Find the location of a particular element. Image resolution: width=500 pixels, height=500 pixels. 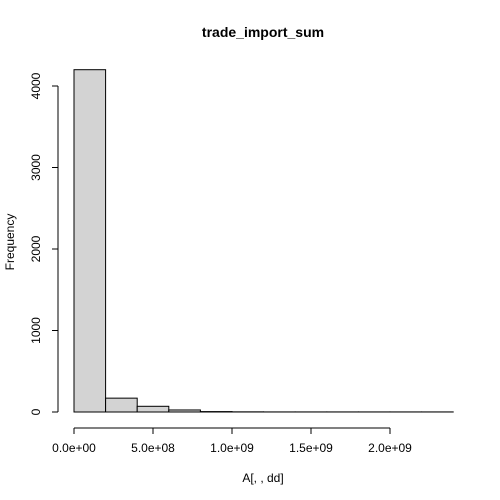

x-axis: 0.0e+00 5.0e+08 1.0e+09 1.5e+09 2.0e+09 is located at coordinates (232, 441).